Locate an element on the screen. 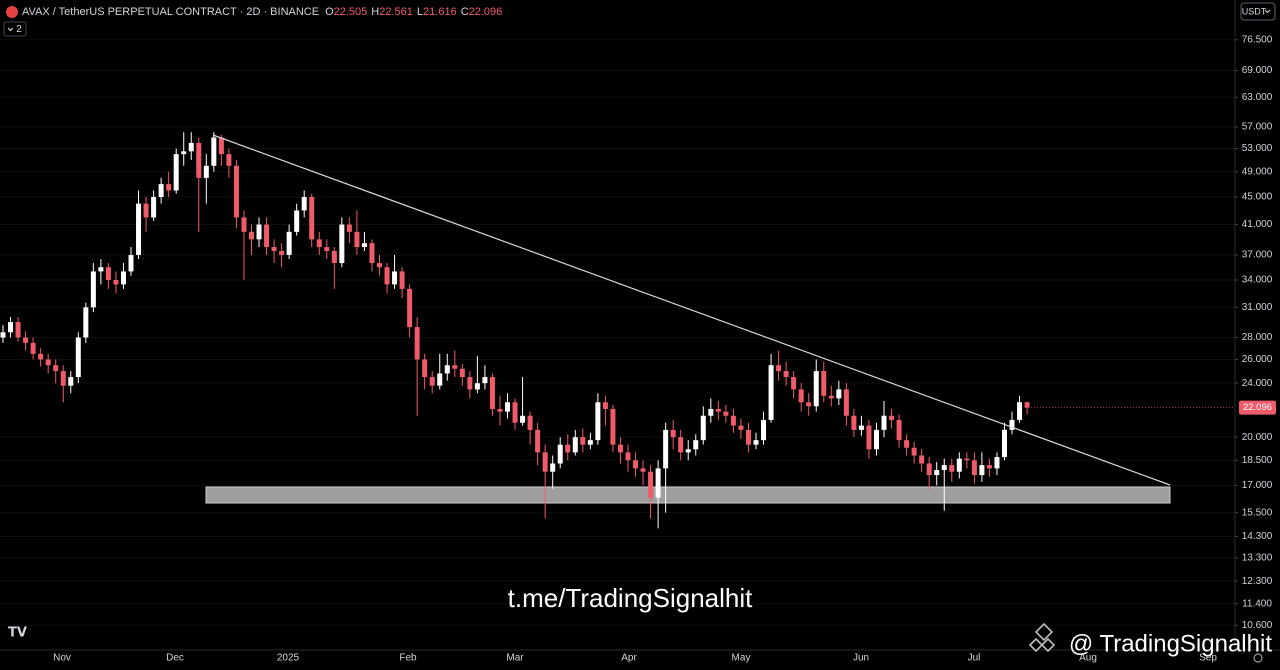 This screenshot has width=1280, height=670. y-tick-label: 37.000 is located at coordinates (1257, 255).